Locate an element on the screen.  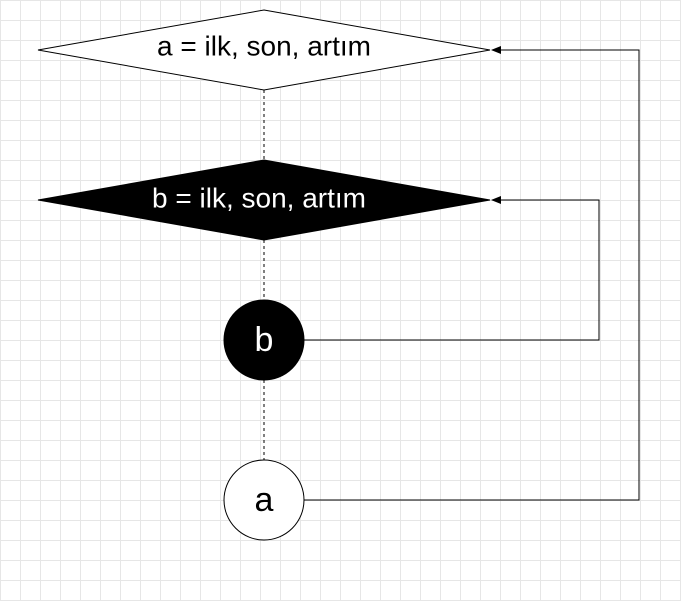
outer-loop-end-node: a is located at coordinates (264, 500).